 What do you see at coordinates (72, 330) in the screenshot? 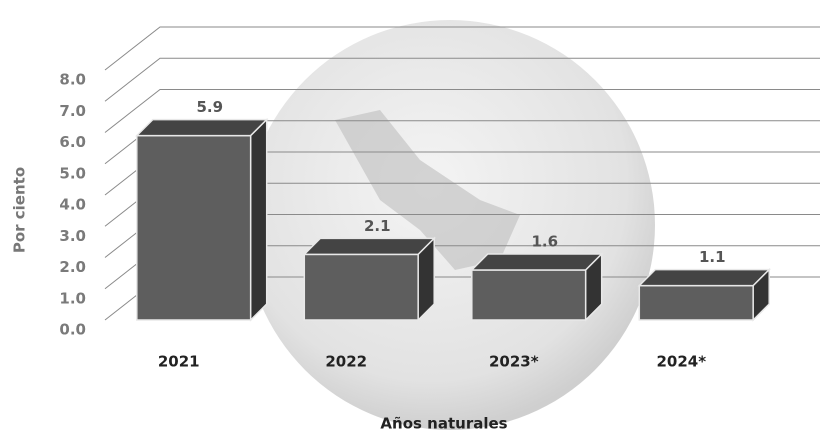
I see `y-tick-label: 0.0` at bounding box center [72, 330].